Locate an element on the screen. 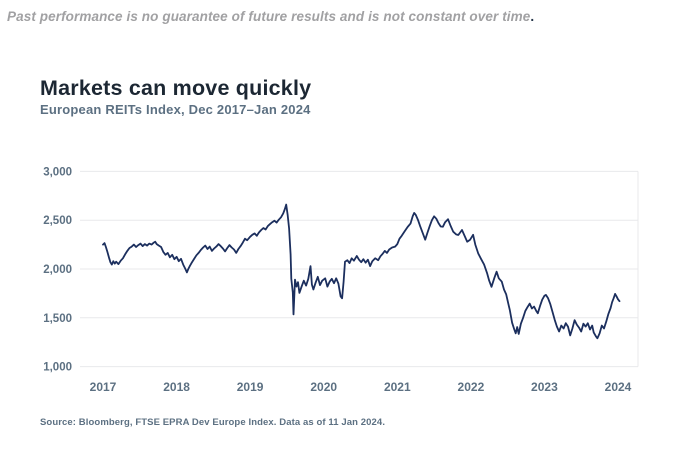 This screenshot has width=674, height=464. page-subtitle: European REITs Index, Dec 2017–Jan 2024 is located at coordinates (175, 109).